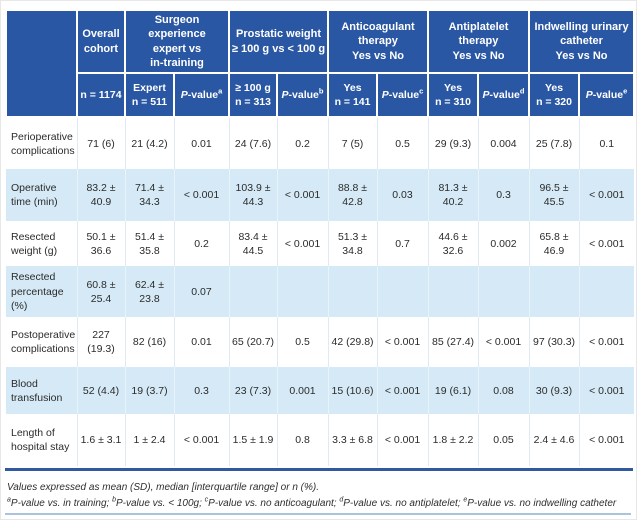 This screenshot has width=637, height=520. I want to click on table-cell: 51.4 ± 35.8, so click(149, 244).